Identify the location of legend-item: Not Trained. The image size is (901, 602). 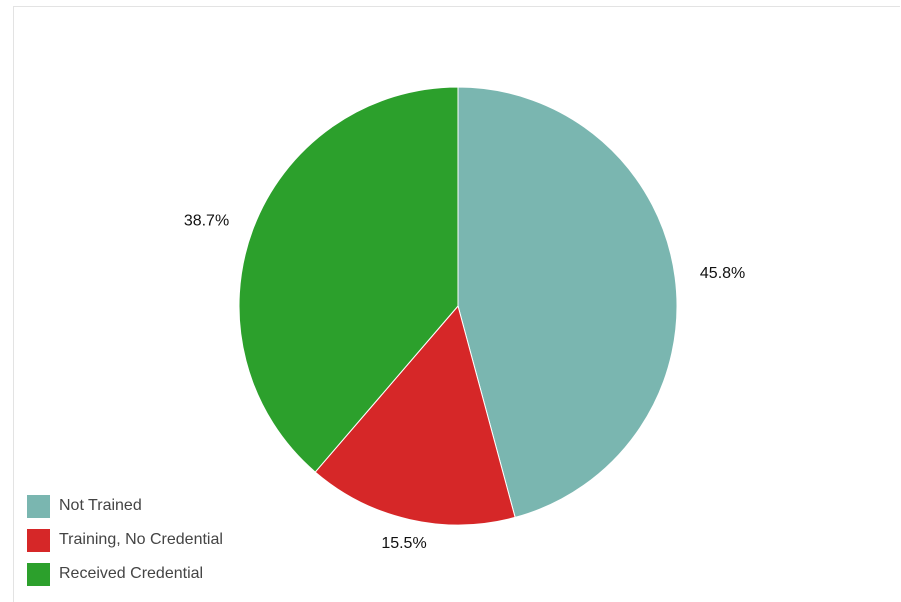
(125, 506).